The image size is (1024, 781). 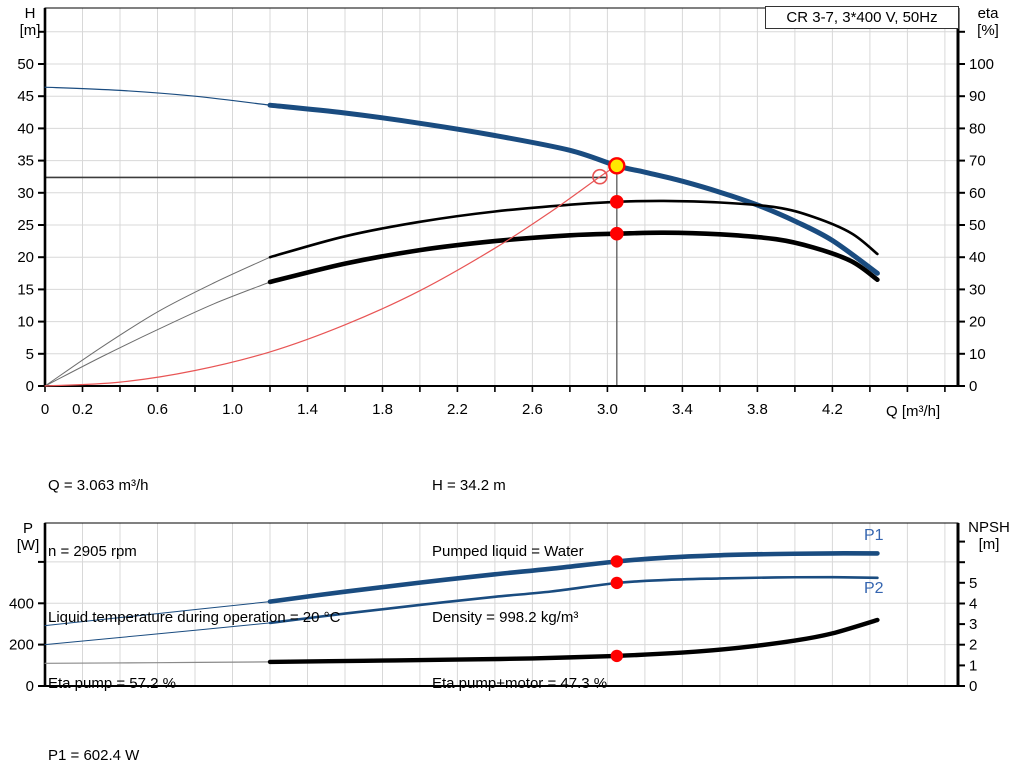 What do you see at coordinates (607, 409) in the screenshot?
I see `svg-text: 3.0` at bounding box center [607, 409].